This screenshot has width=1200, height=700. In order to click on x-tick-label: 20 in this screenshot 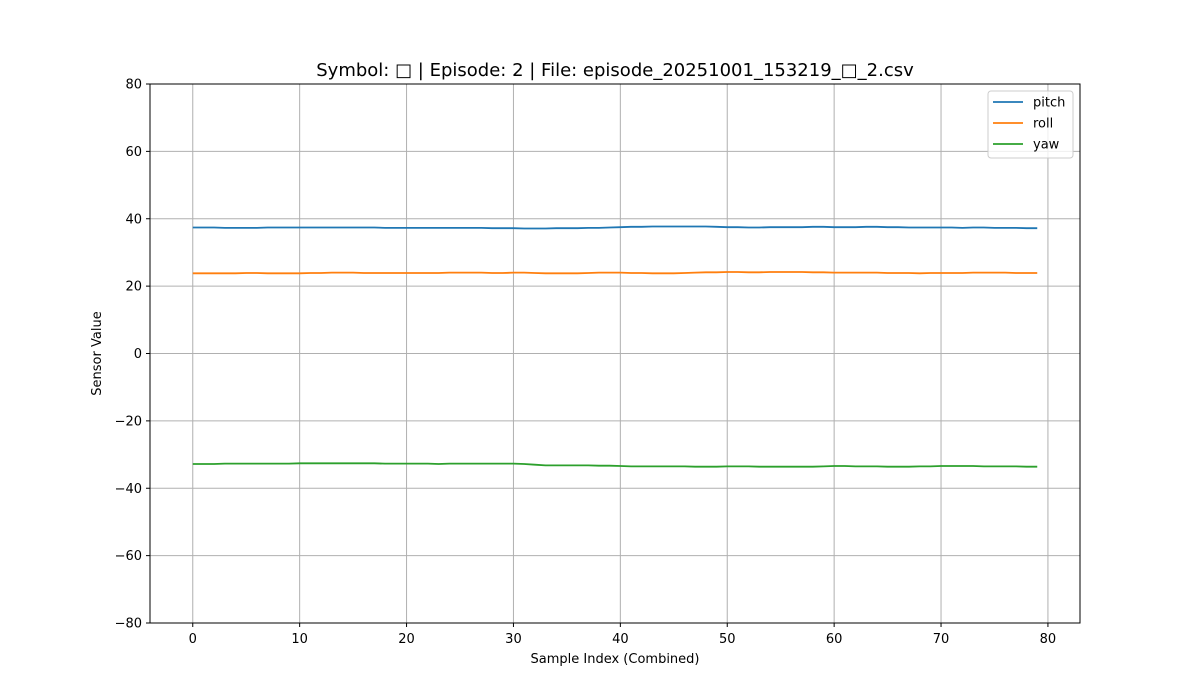, I will do `click(406, 639)`.